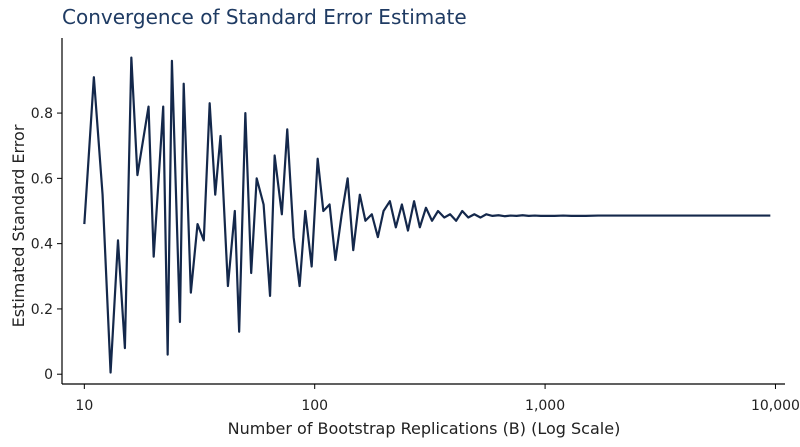 Image resolution: width=800 pixels, height=447 pixels. I want to click on y-tick-label: 0.4, so click(42, 245).